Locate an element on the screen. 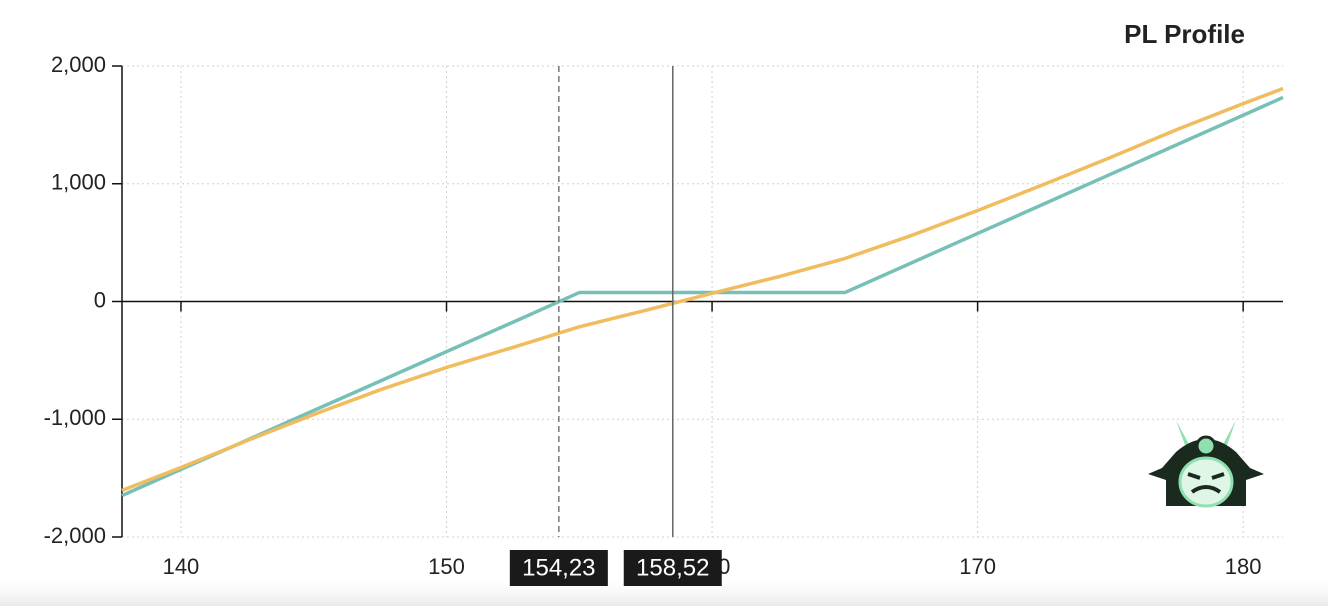 Image resolution: width=1328 pixels, height=606 pixels. x-tick-label: 170 is located at coordinates (977, 566).